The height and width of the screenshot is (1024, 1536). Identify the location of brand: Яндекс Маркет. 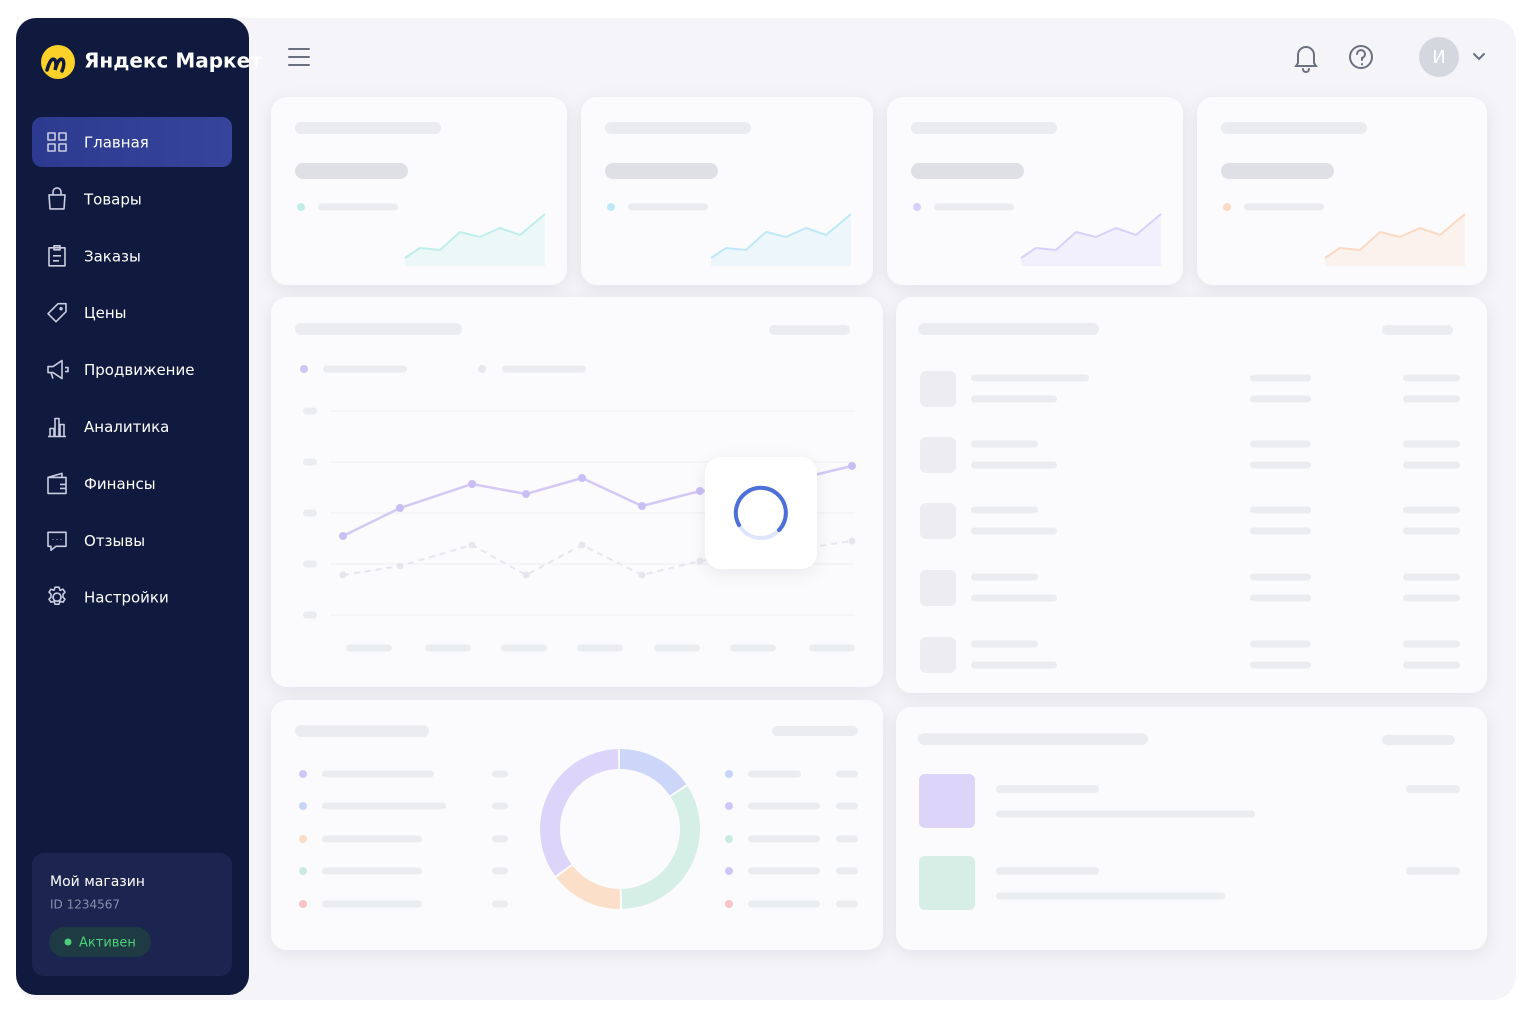
(173, 61).